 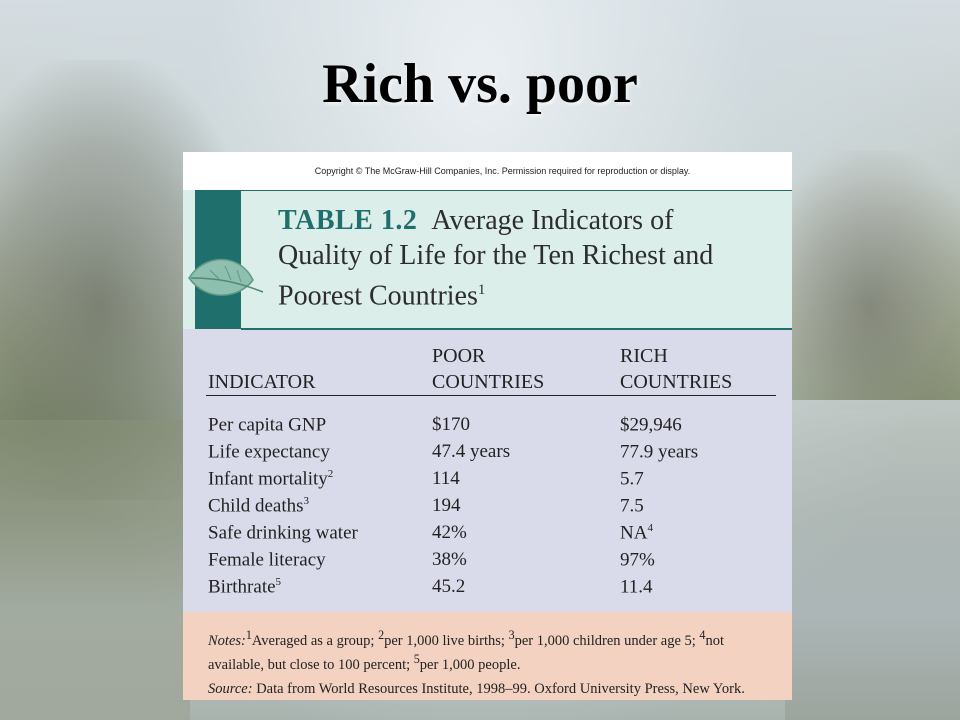 I want to click on header-border, so click(x=516, y=260).